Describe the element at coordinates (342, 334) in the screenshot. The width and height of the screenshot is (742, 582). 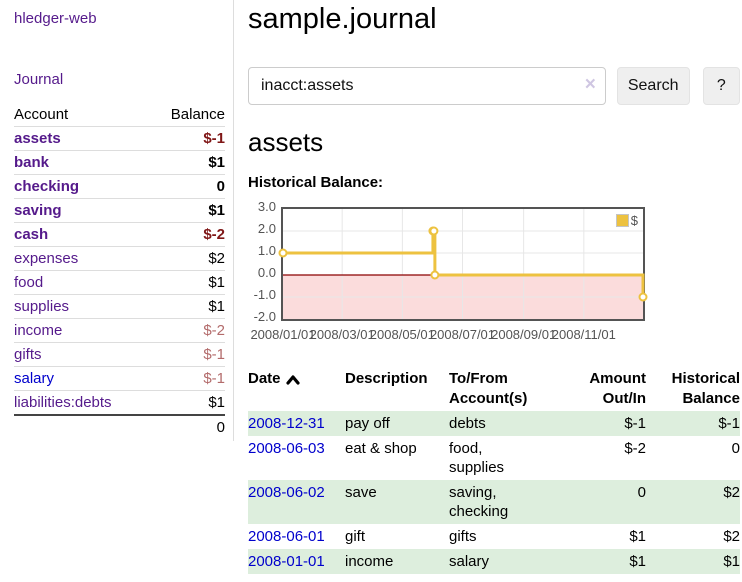
I see `x-tick-label: 2008/03/01` at that location.